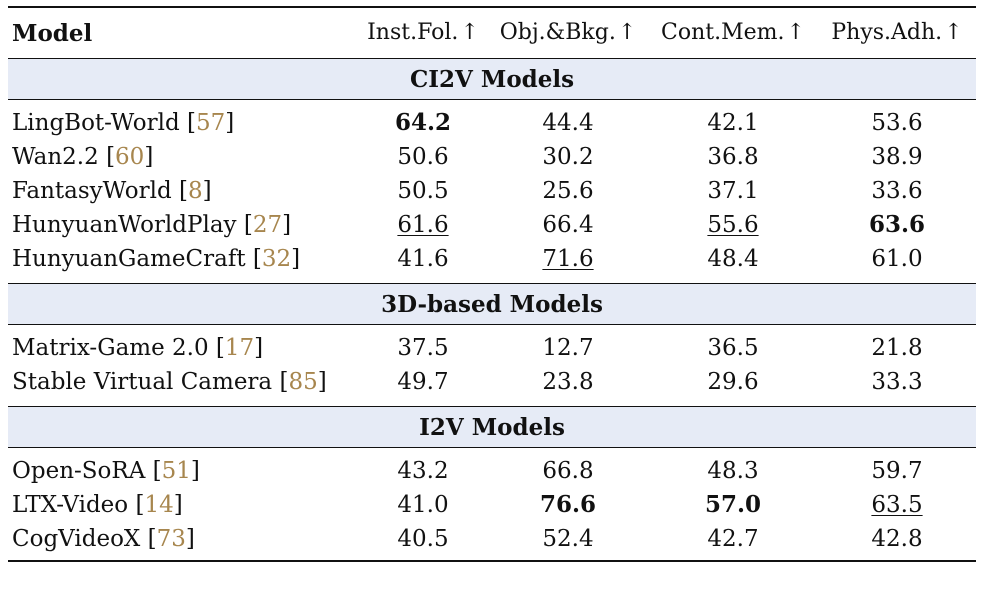  I want to click on score-cell: 36.5, so click(733, 345).